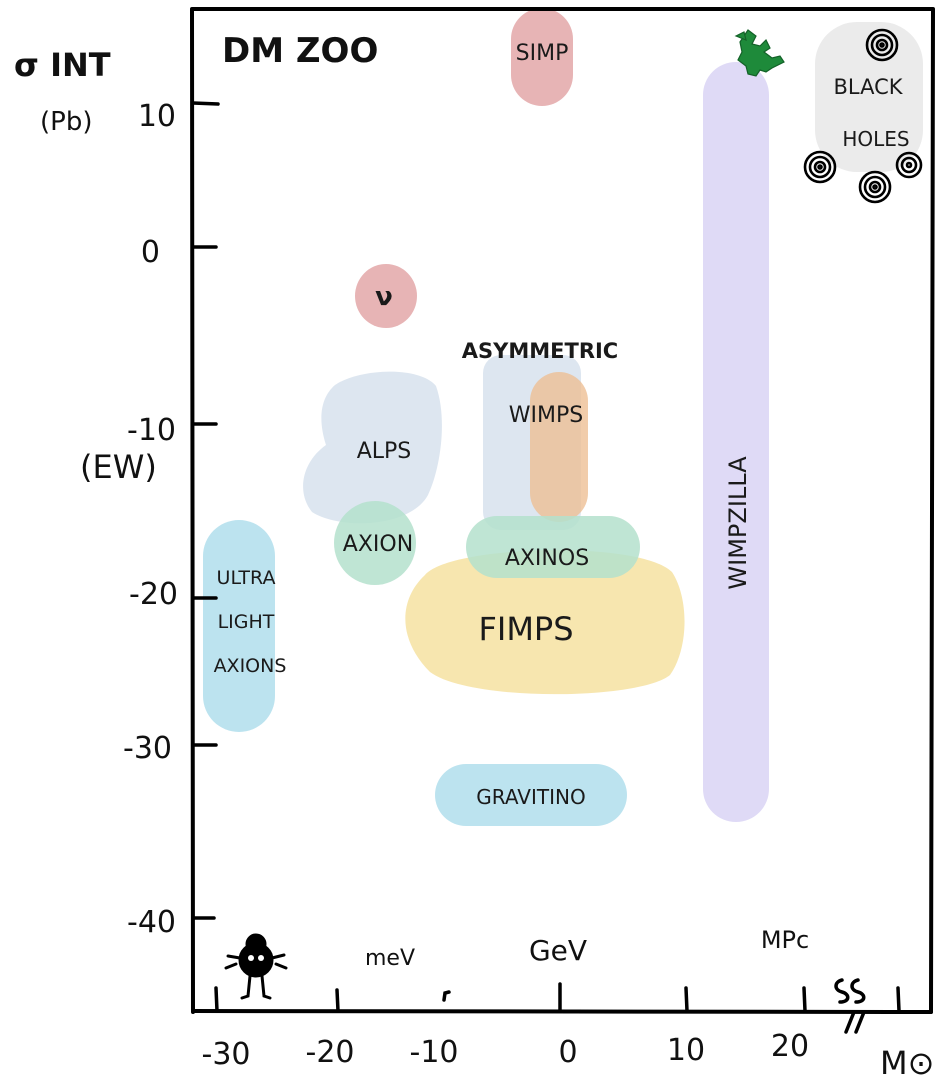 This screenshot has height=1085, width=946. Describe the element at coordinates (157, 116) in the screenshot. I see `y-tick-label: 10` at that location.